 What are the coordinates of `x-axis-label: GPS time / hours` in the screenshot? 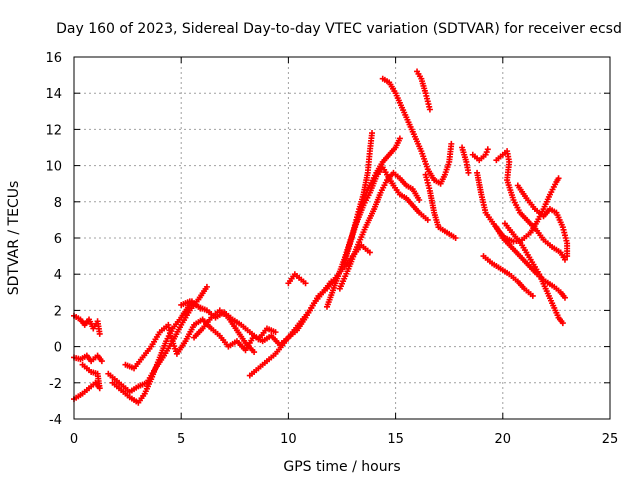 It's located at (341, 467).